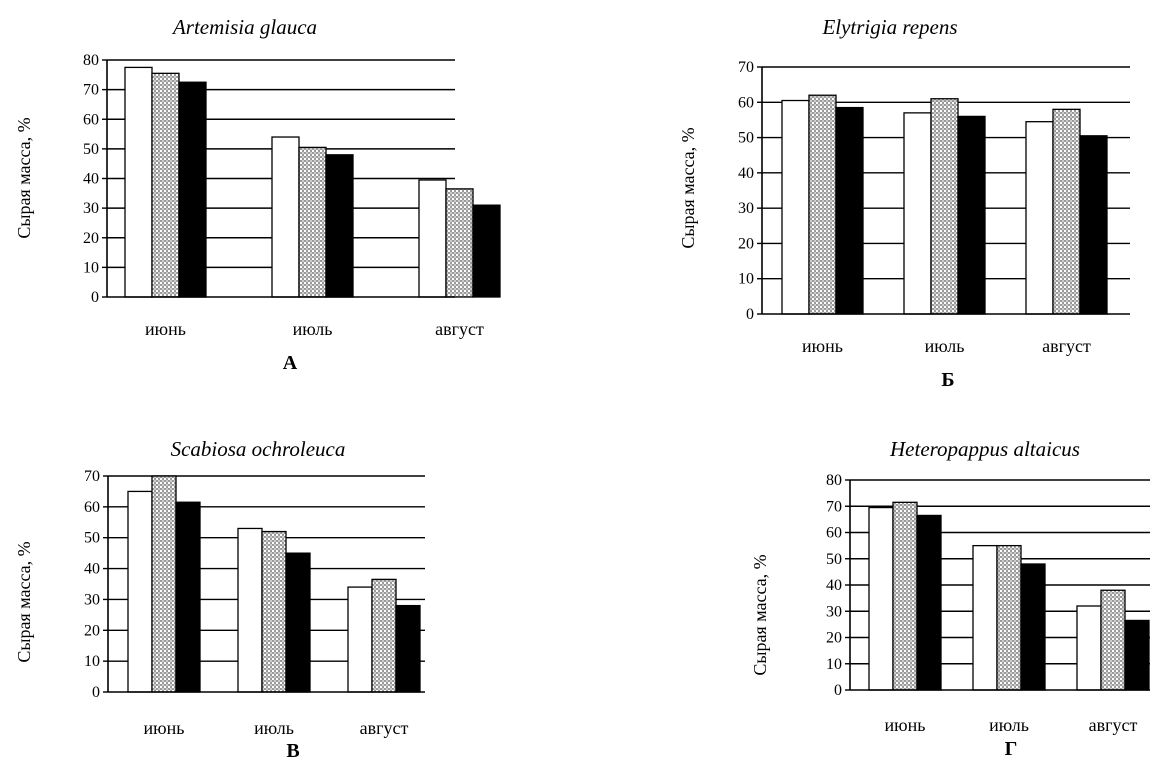 The width and height of the screenshot is (1155, 760). Describe the element at coordinates (165, 329) in the screenshot. I see `x-tick-label-a-0: июнь` at that location.